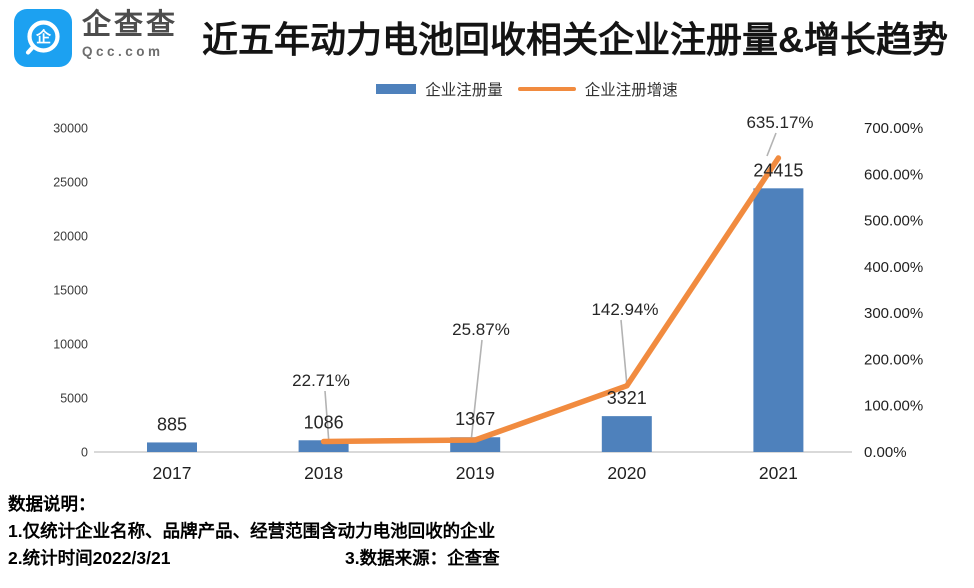 This screenshot has width=974, height=588. I want to click on bar-value-label-2018: 1086, so click(324, 422).